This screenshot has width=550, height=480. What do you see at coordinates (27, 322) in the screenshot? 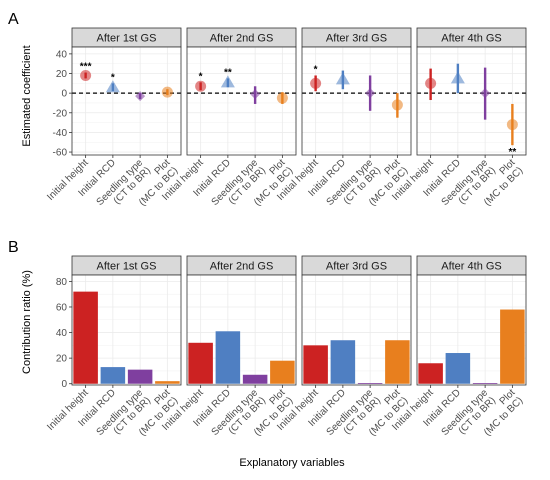
I see `panel-b-ylabel: Contribution ratio (%)` at bounding box center [27, 322].